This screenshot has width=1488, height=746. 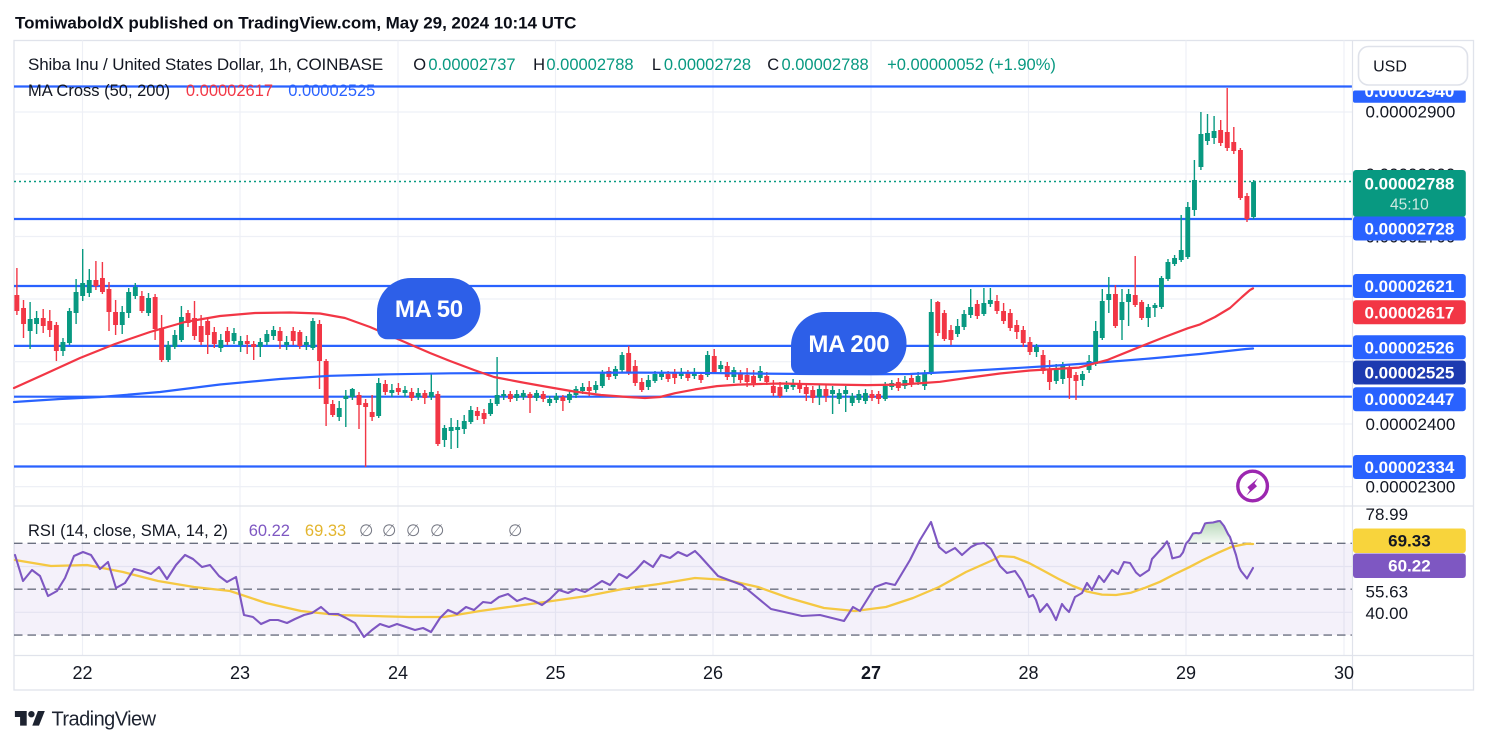 I want to click on svg-text: 0.00002400, so click(x=1411, y=424).